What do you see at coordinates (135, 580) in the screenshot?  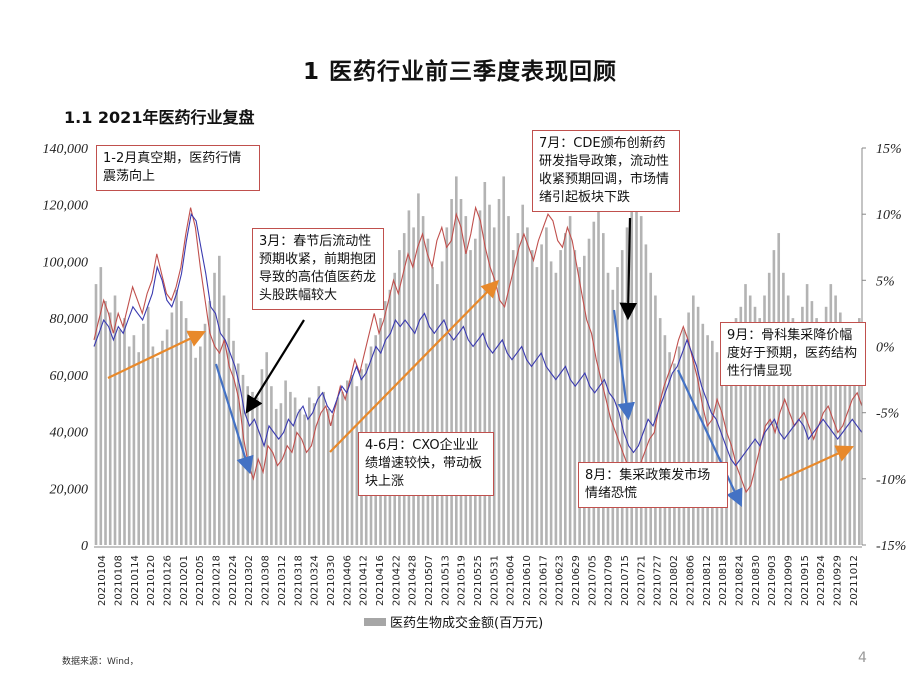 I see `x-tick-label: 20210114` at bounding box center [135, 580].